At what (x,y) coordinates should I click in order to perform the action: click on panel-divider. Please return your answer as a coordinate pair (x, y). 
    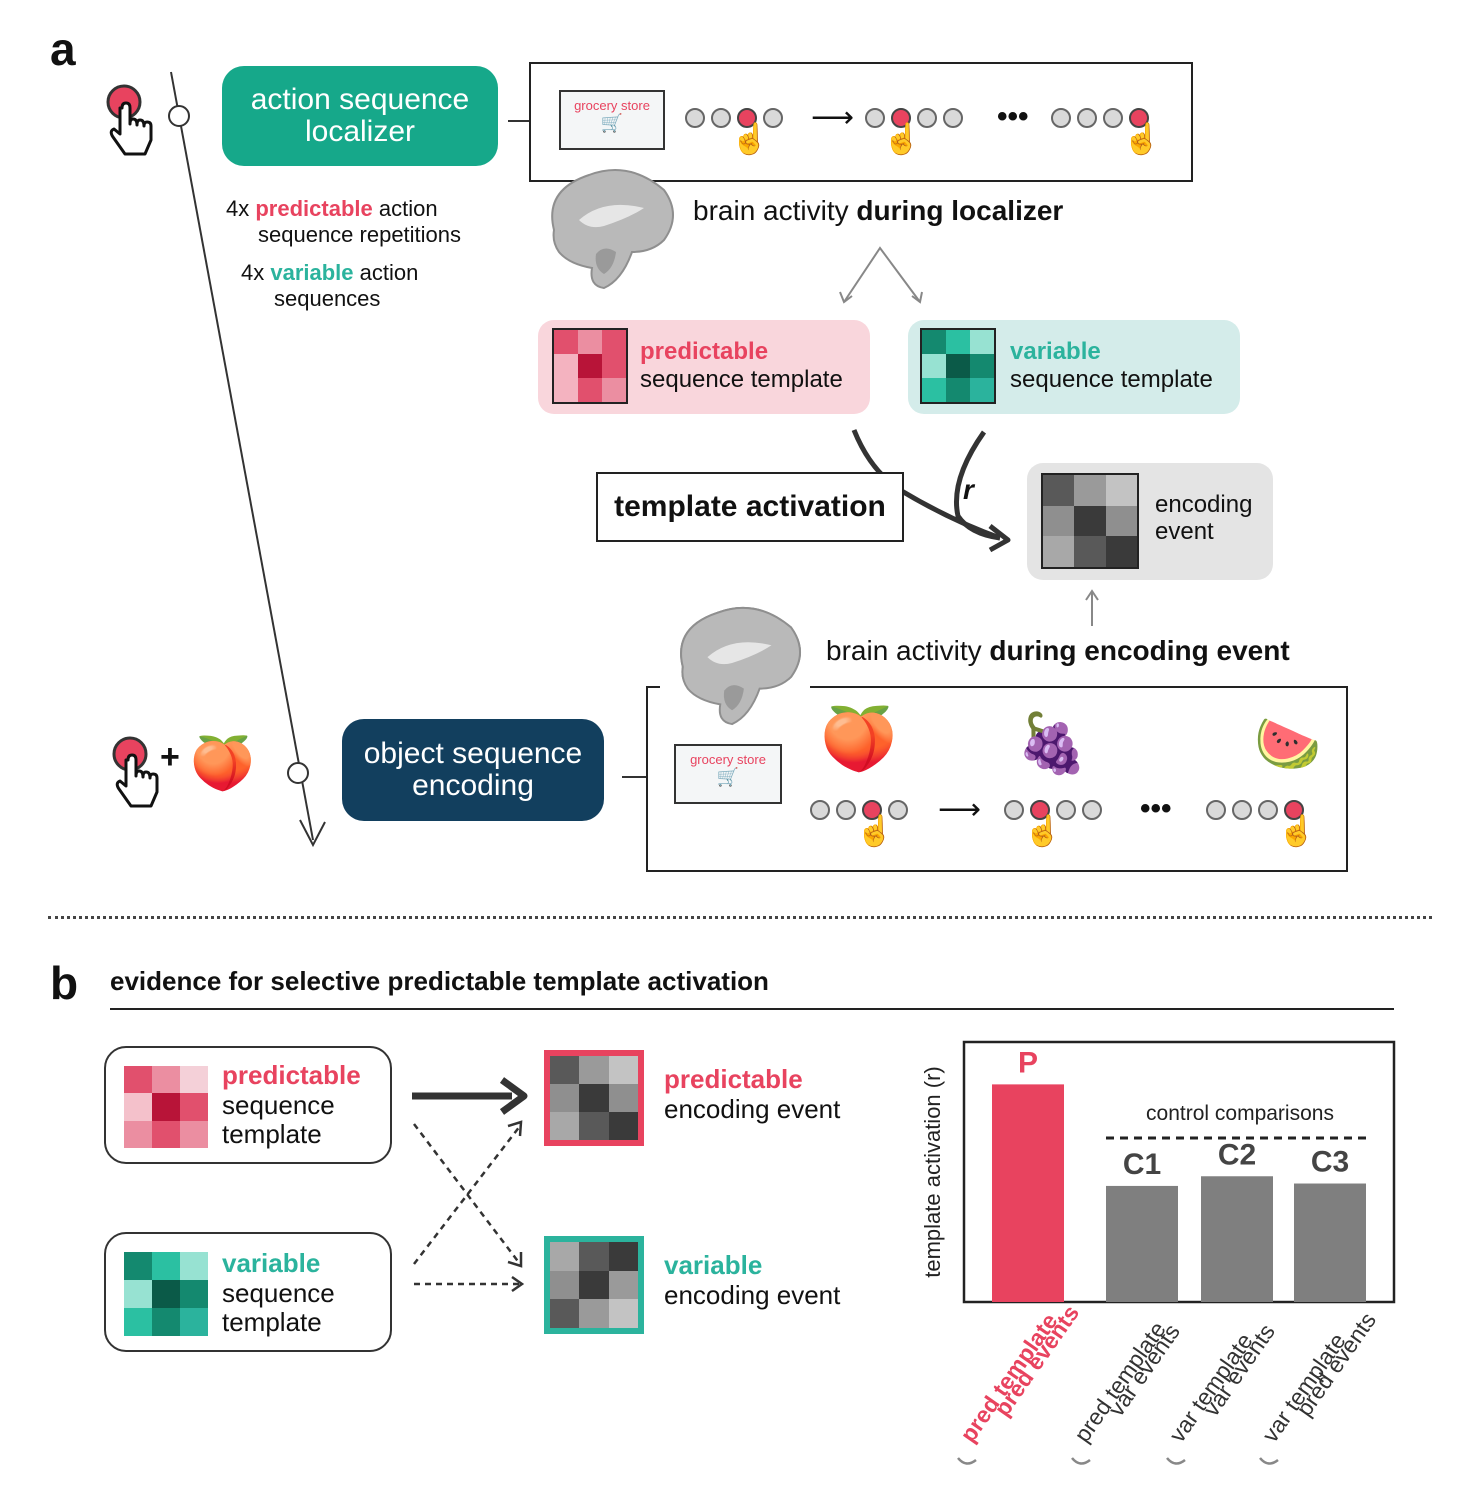
    Looking at the image, I should click on (740, 917).